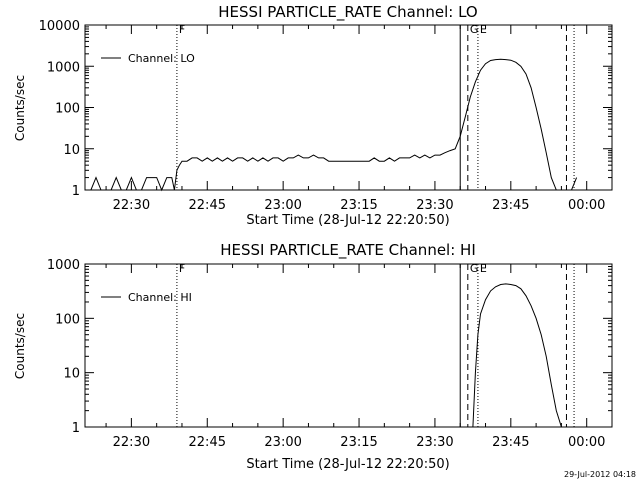  I want to click on legend-label: Channel: LO, so click(161, 58).